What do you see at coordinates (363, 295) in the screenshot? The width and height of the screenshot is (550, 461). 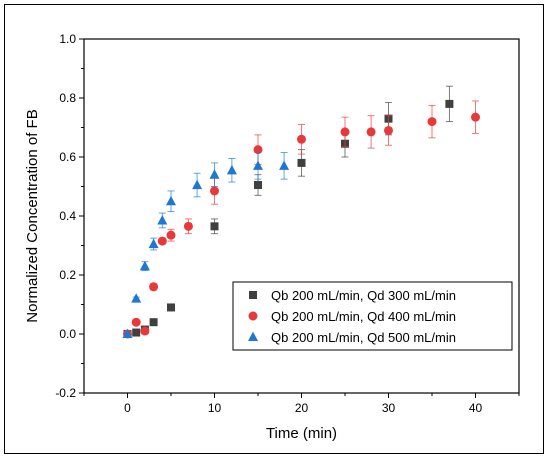 I see `legend-entry: Qb 200 mL/min, Qd 300 mL/min` at bounding box center [363, 295].